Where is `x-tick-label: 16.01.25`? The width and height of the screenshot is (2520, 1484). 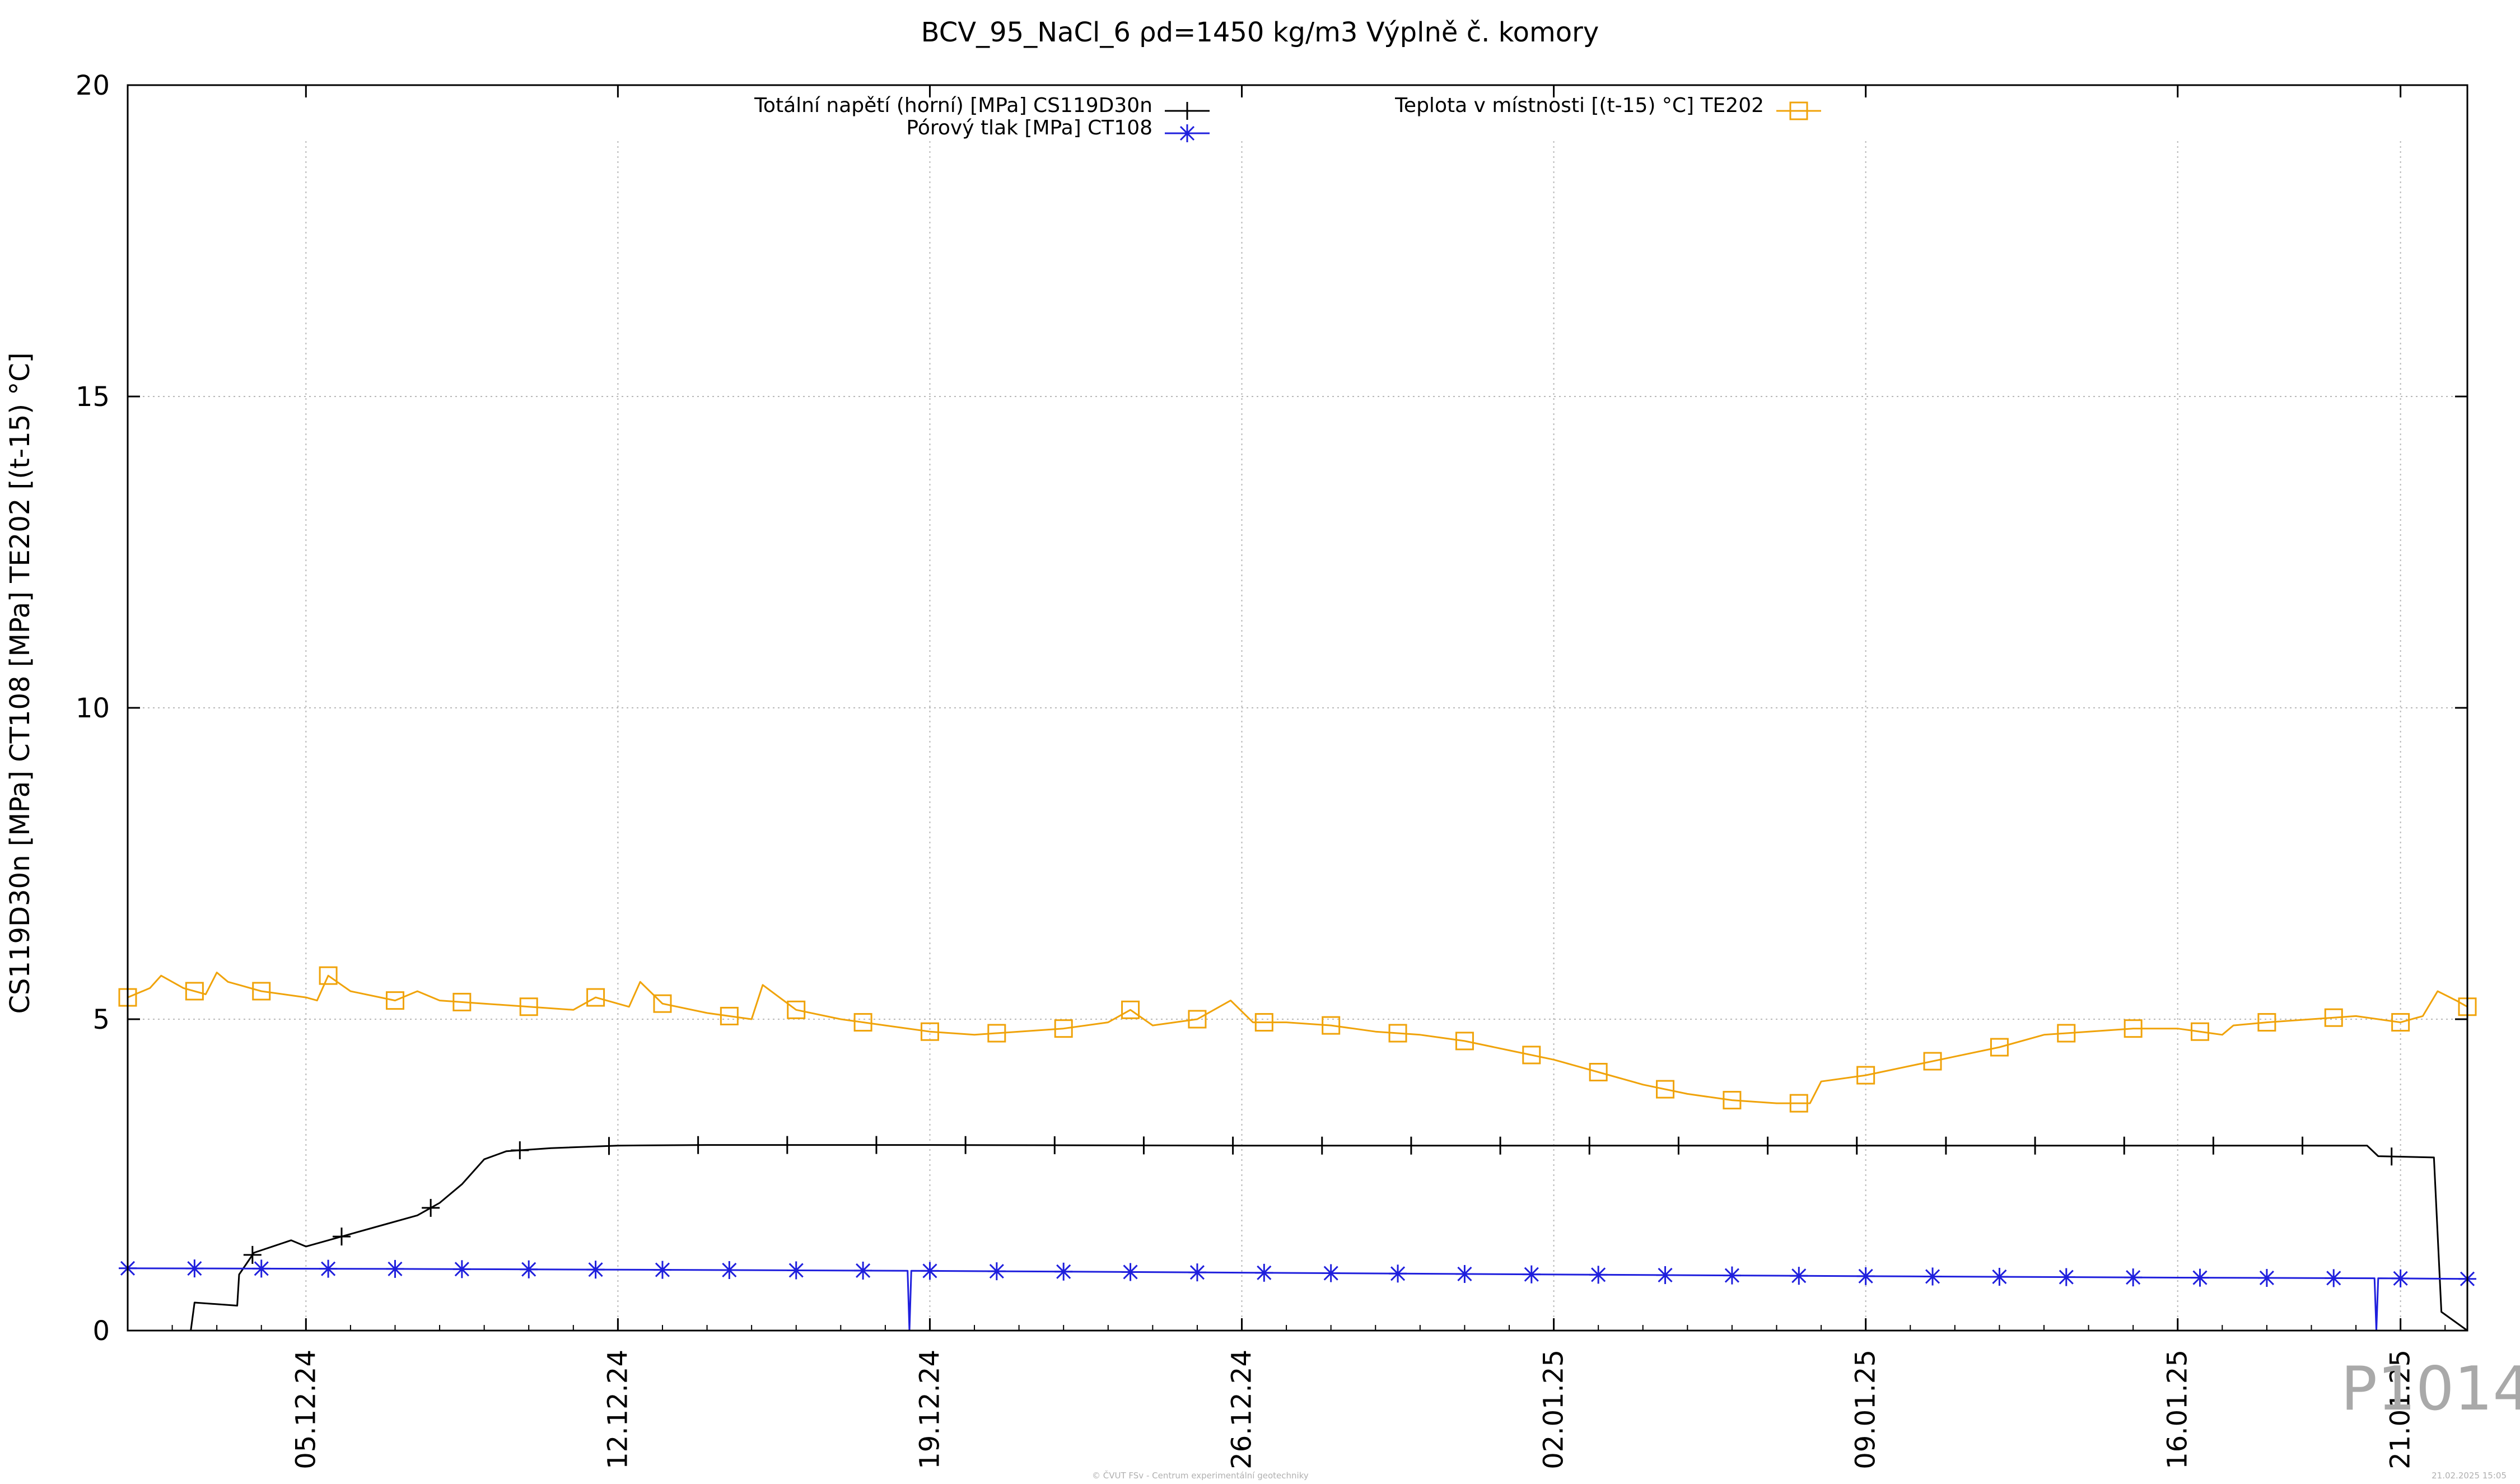
x-tick-label: 16.01.25 is located at coordinates (2178, 1410).